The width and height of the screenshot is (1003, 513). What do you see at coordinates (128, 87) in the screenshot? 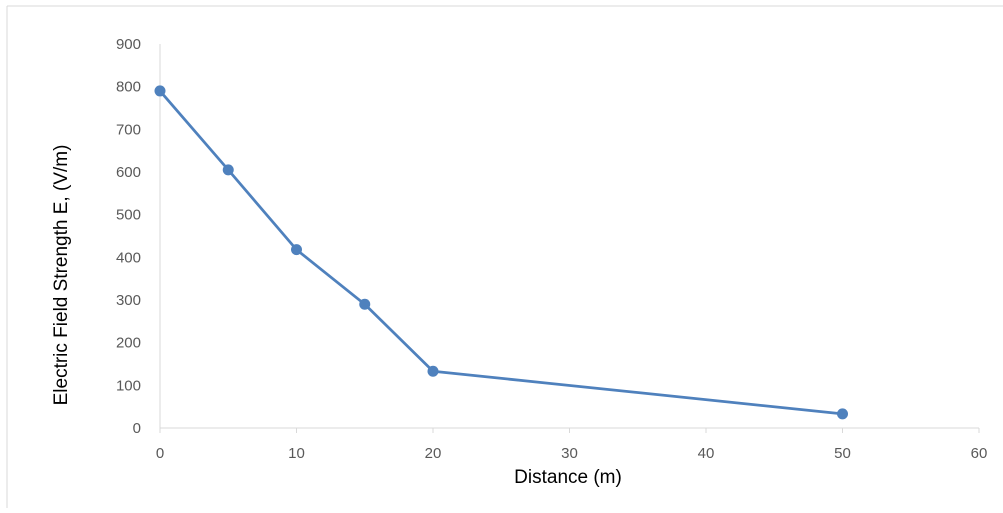
I see `y-tick-label: 800` at bounding box center [128, 87].